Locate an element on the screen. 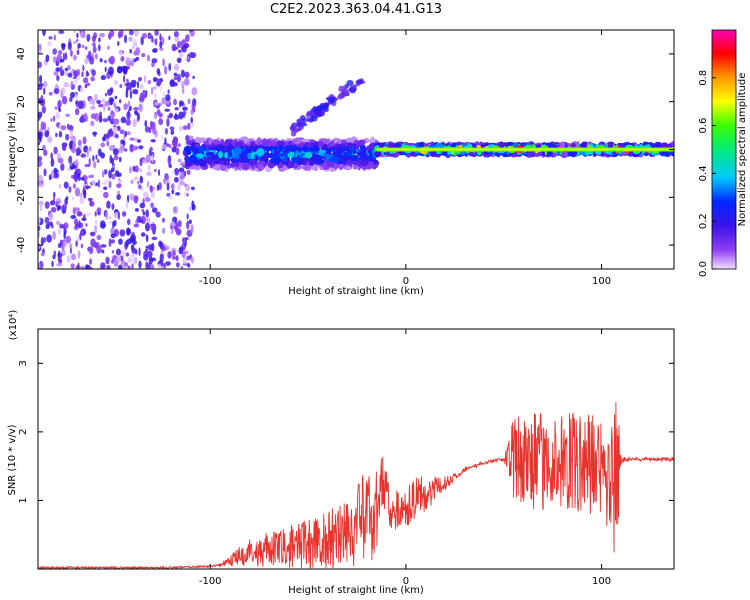  x-axis-label: Height of straight line (km) is located at coordinates (356, 291).